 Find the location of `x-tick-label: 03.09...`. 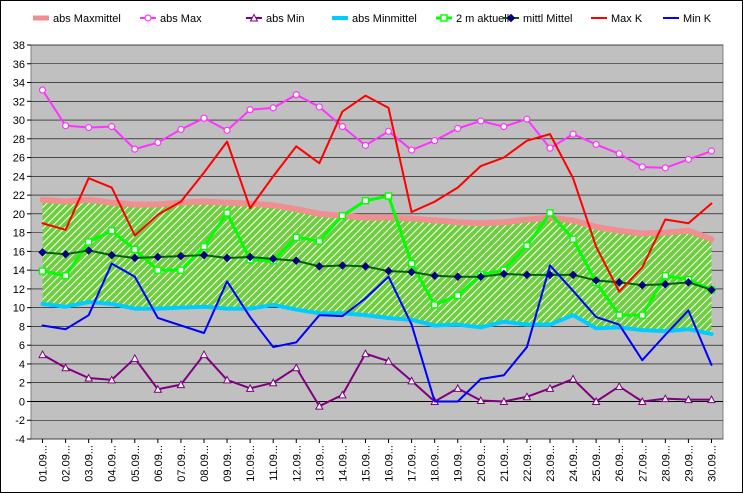

x-tick-label: 03.09... is located at coordinates (90, 463).